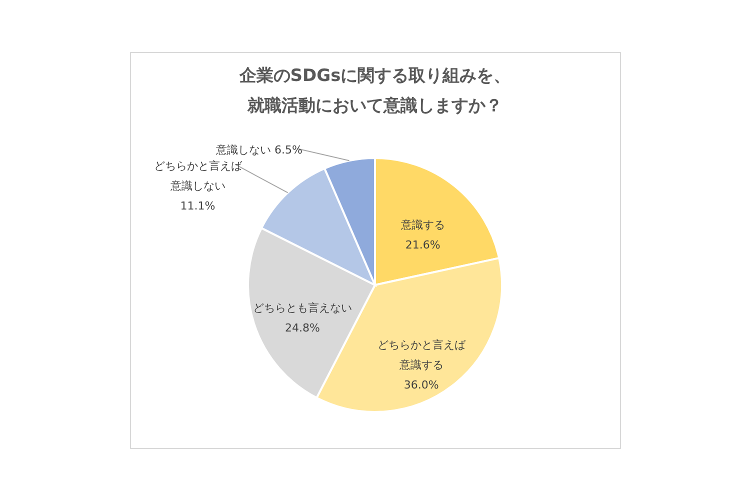 This screenshot has width=750, height=500. Describe the element at coordinates (422, 245) in the screenshot. I see `data-label: 21.6%` at that location.